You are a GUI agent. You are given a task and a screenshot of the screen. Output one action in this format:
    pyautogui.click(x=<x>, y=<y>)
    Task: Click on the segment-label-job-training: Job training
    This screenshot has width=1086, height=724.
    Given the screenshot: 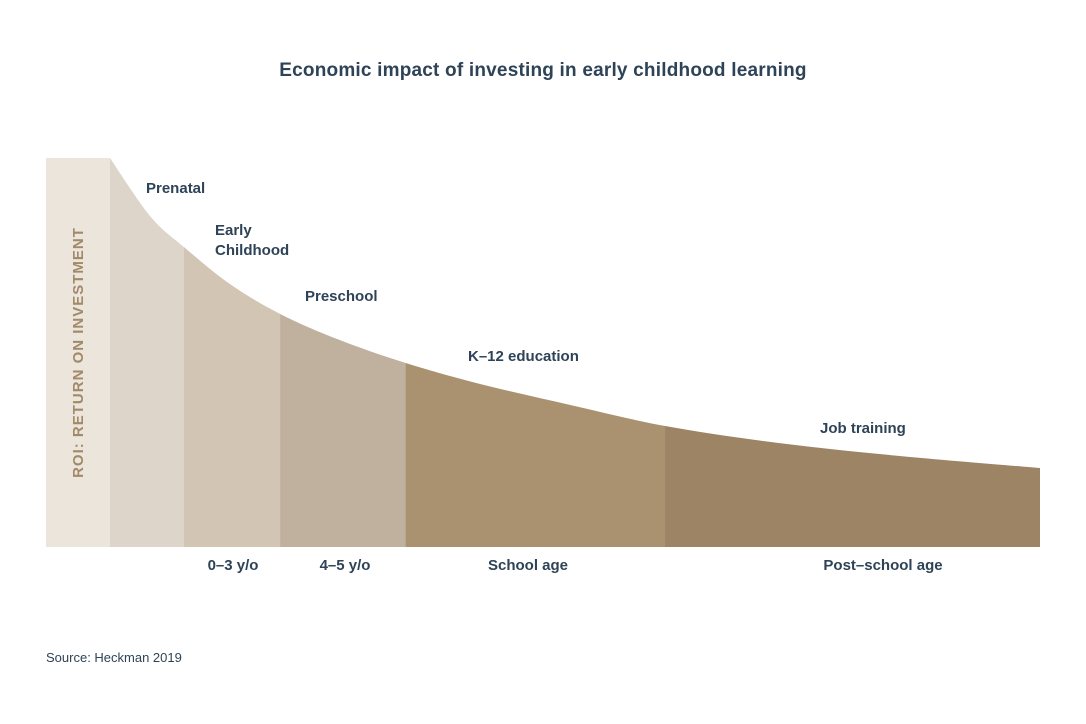 What is the action you would take?
    pyautogui.click(x=863, y=428)
    